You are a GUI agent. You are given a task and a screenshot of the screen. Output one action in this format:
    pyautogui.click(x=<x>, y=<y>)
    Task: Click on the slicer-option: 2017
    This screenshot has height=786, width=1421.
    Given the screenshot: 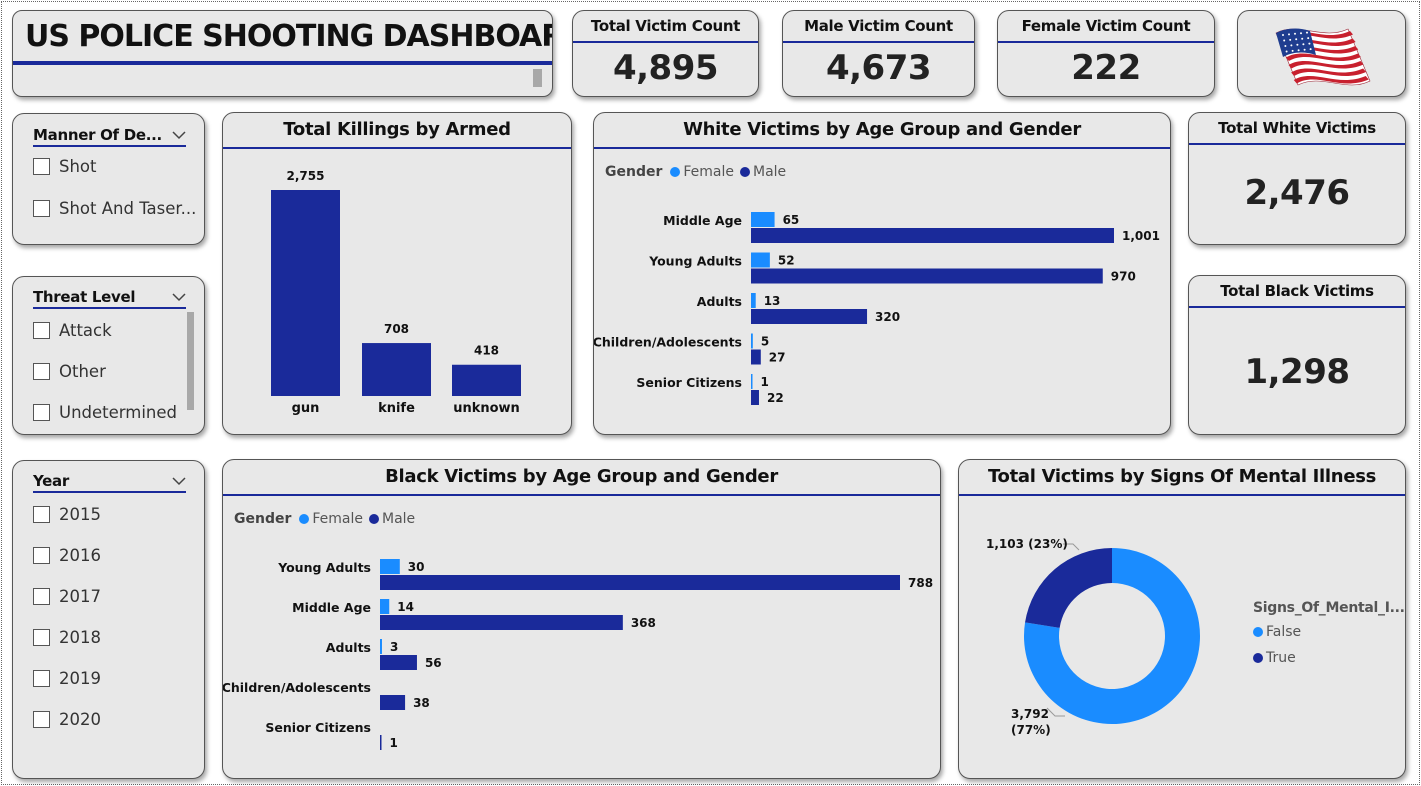 What is the action you would take?
    pyautogui.click(x=118, y=596)
    